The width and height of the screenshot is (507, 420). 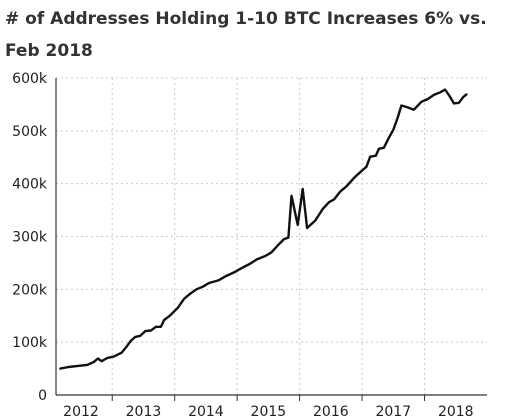 I want to click on x-tick-label: 2016, so click(x=331, y=412).